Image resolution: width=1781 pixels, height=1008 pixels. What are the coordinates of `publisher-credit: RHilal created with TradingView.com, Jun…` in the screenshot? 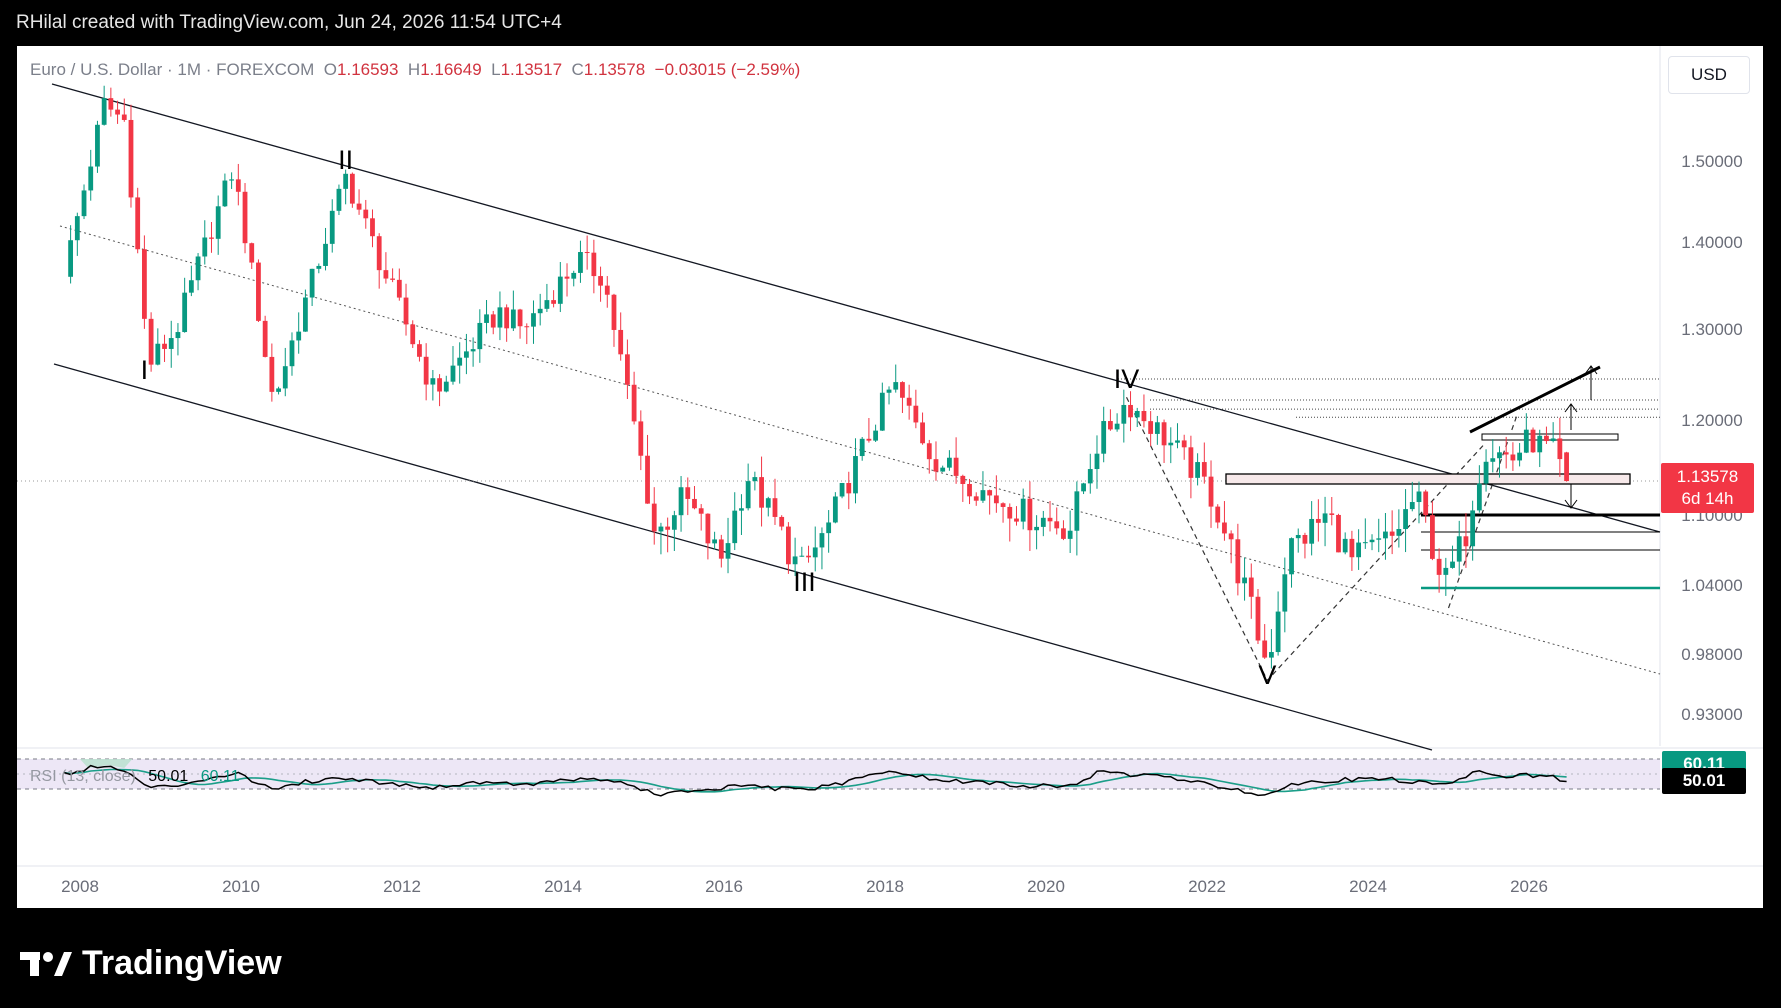 It's located at (289, 22).